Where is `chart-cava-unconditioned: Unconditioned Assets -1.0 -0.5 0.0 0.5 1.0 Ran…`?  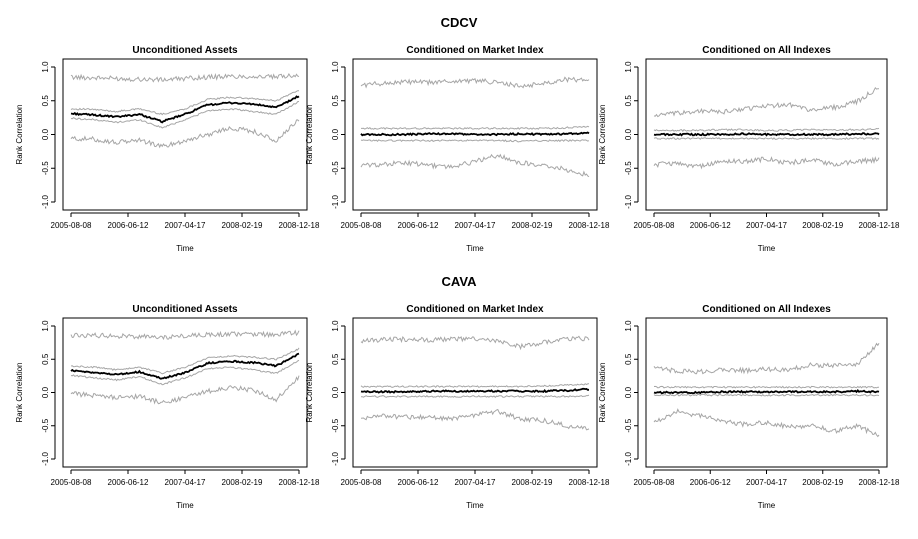 chart-cava-unconditioned: Unconditioned Assets -1.0 -0.5 0.0 0.5 1.0 Ran… is located at coordinates (167, 407).